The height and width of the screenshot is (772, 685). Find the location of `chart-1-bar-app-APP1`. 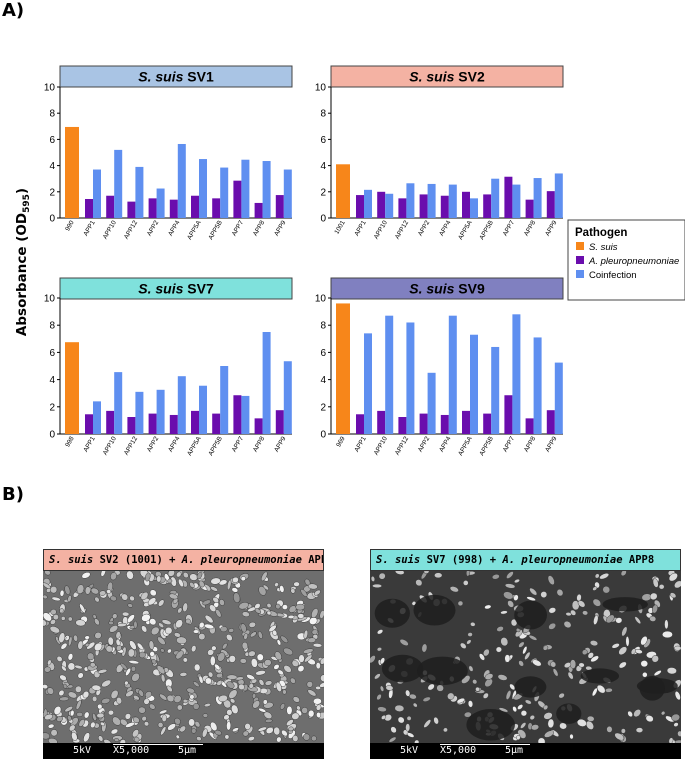

chart-1-bar-app-APP1 is located at coordinates (89, 208).